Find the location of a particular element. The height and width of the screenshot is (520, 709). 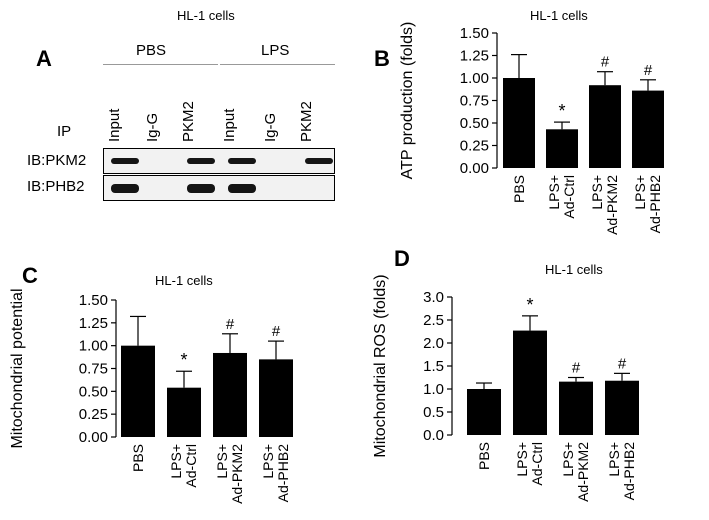

y-axis-label: Mitochondrial ROS (folds) is located at coordinates (380, 365).